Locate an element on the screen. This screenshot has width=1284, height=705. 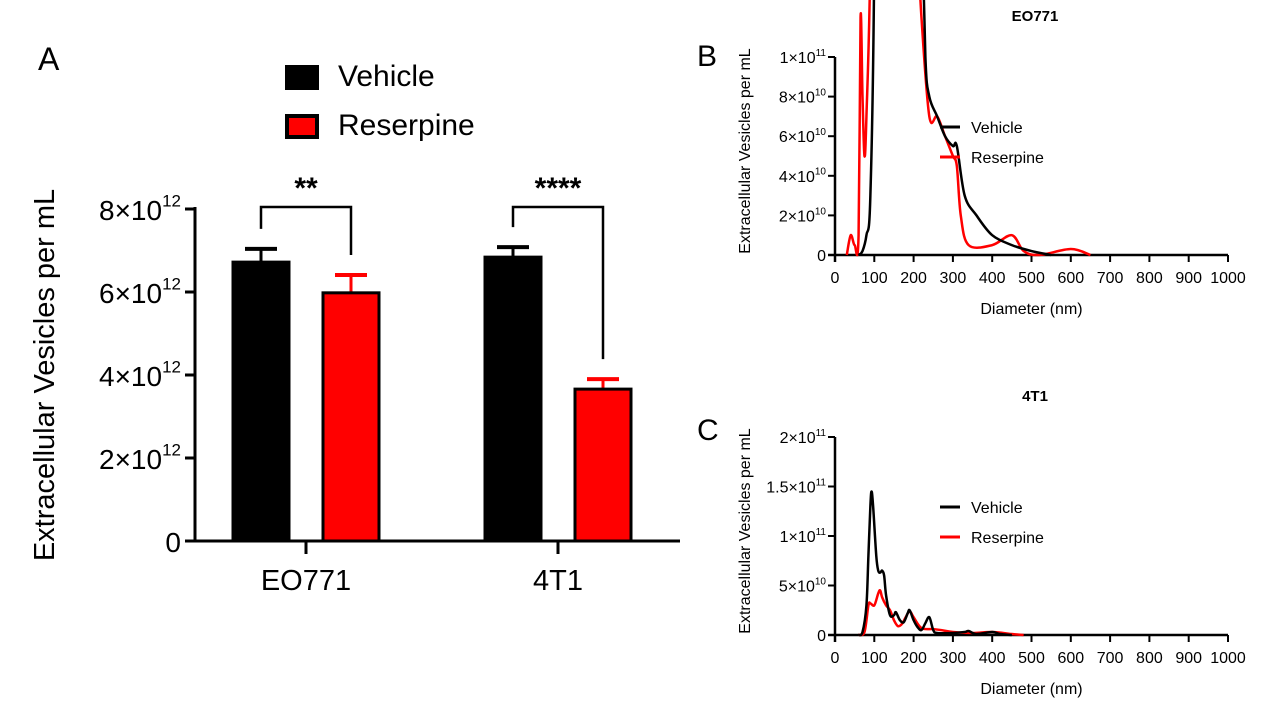
legend-swatch-reserpine is located at coordinates (302, 126).